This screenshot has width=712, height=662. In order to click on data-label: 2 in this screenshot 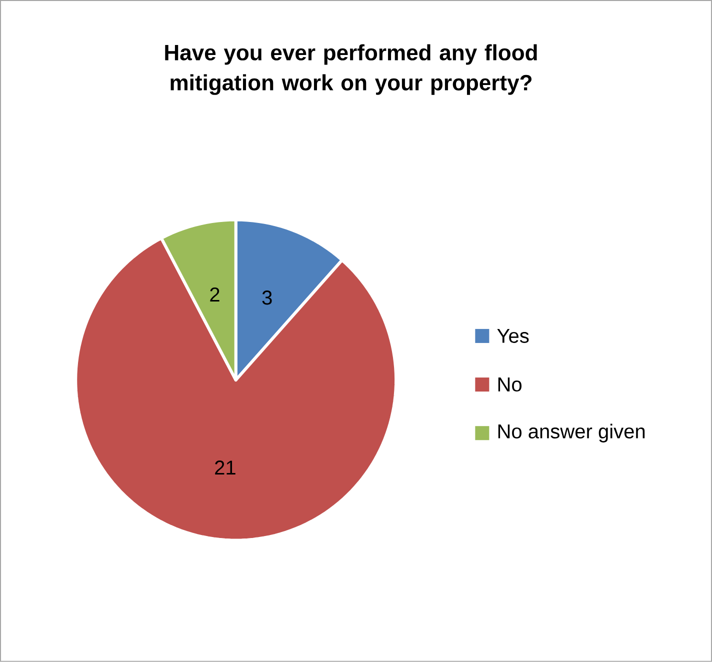, I will do `click(215, 295)`.